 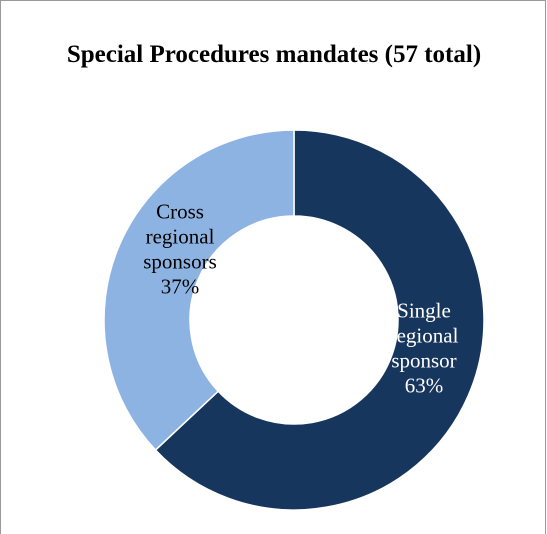 What do you see at coordinates (180, 249) in the screenshot?
I see `data-label-cross-regional-sponsors: Cross regional sponsors 37%` at bounding box center [180, 249].